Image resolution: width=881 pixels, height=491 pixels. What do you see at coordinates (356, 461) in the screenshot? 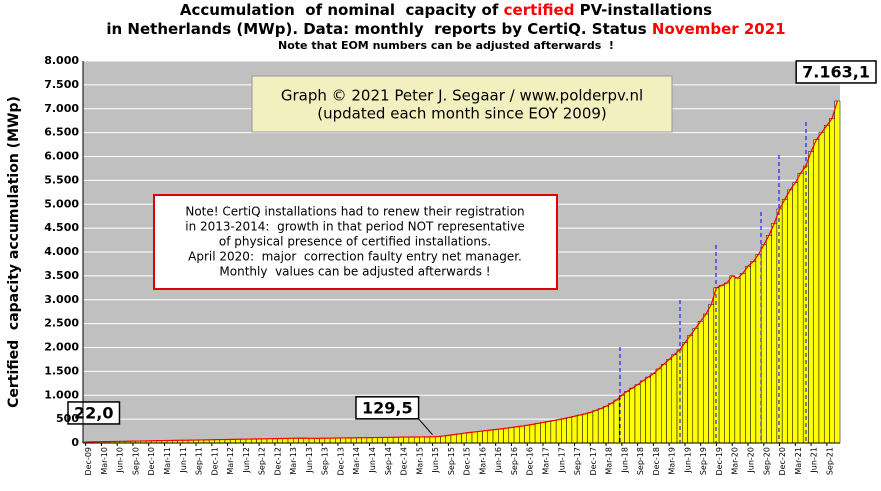
I see `x-tick-label: Mar-14` at bounding box center [356, 461].